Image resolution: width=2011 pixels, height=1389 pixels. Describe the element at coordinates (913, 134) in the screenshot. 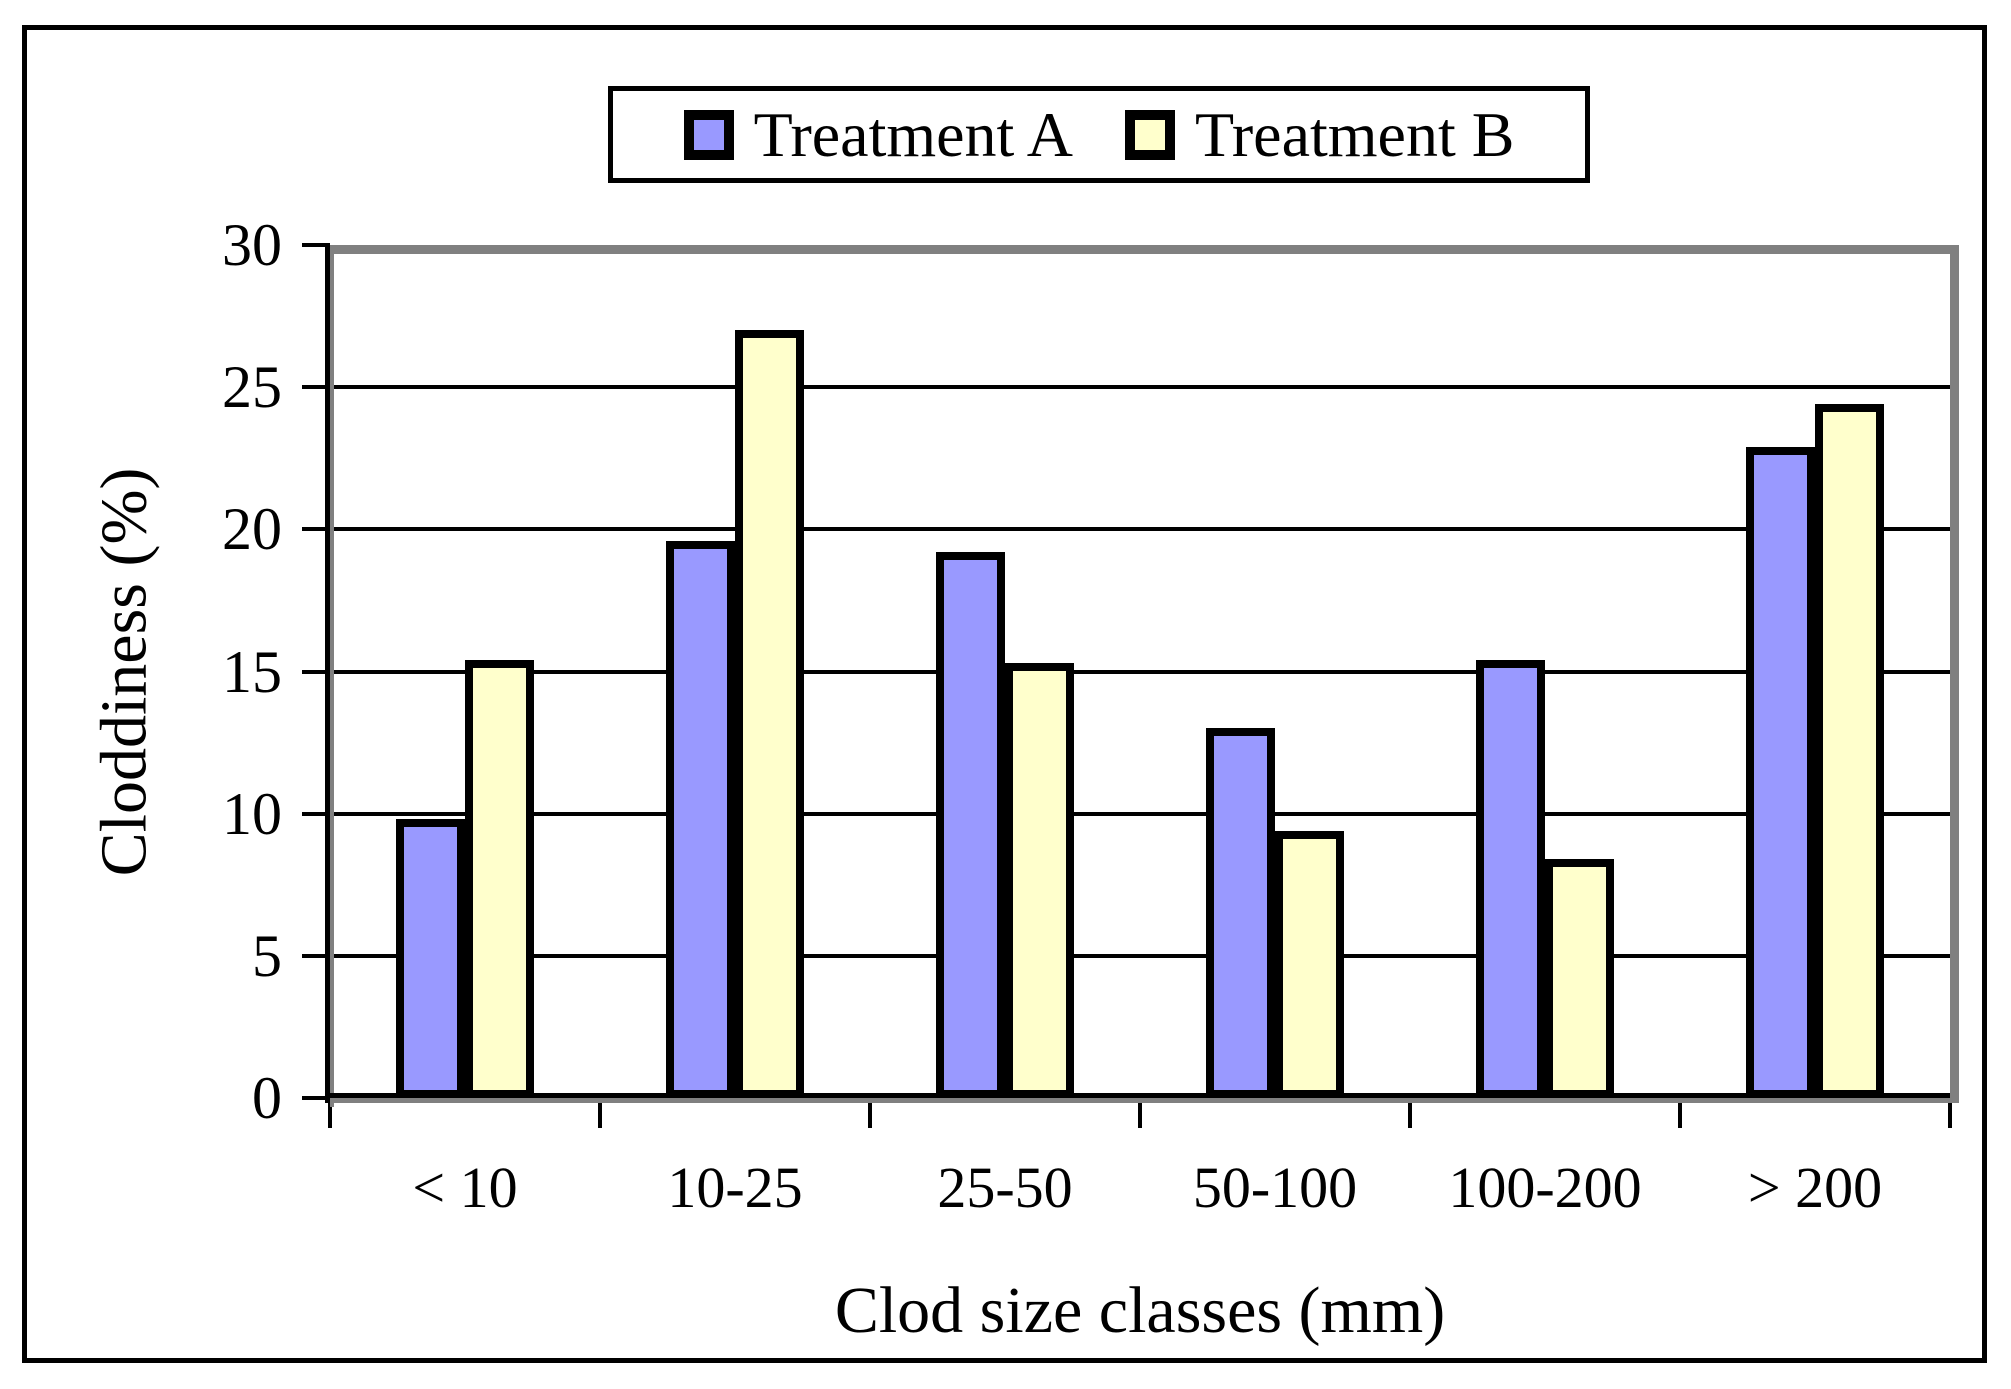

I see `legend-label-treatment-a: Treatment A` at that location.